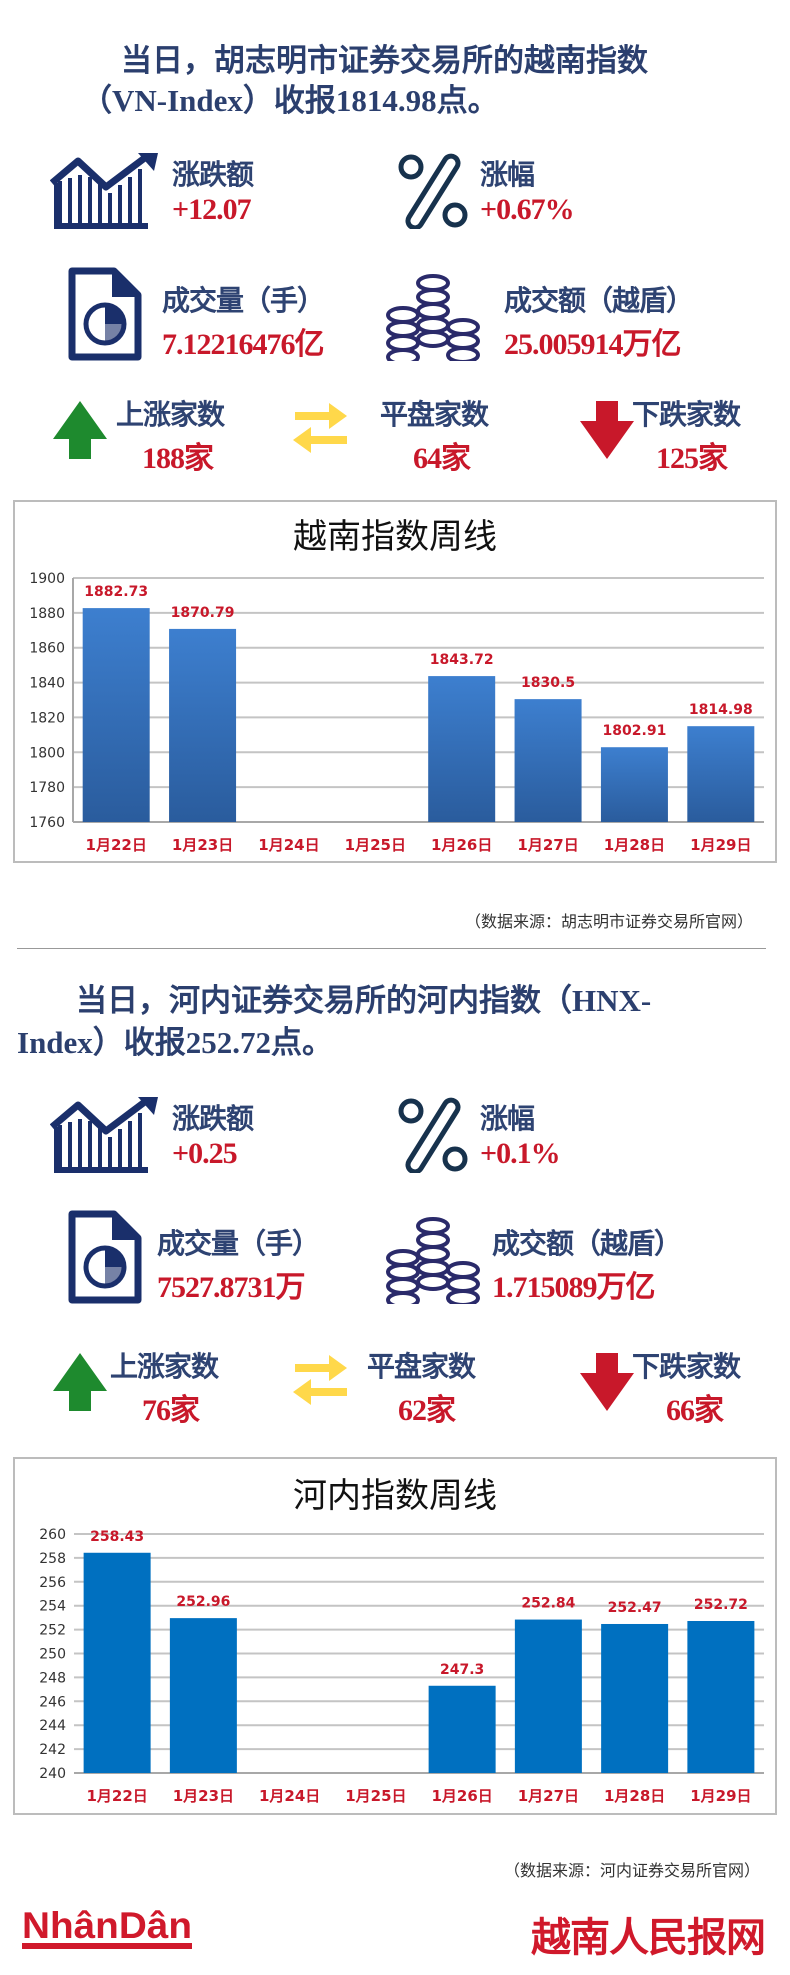  I want to click on turnover-value: 25.005914万亿, so click(592, 344).